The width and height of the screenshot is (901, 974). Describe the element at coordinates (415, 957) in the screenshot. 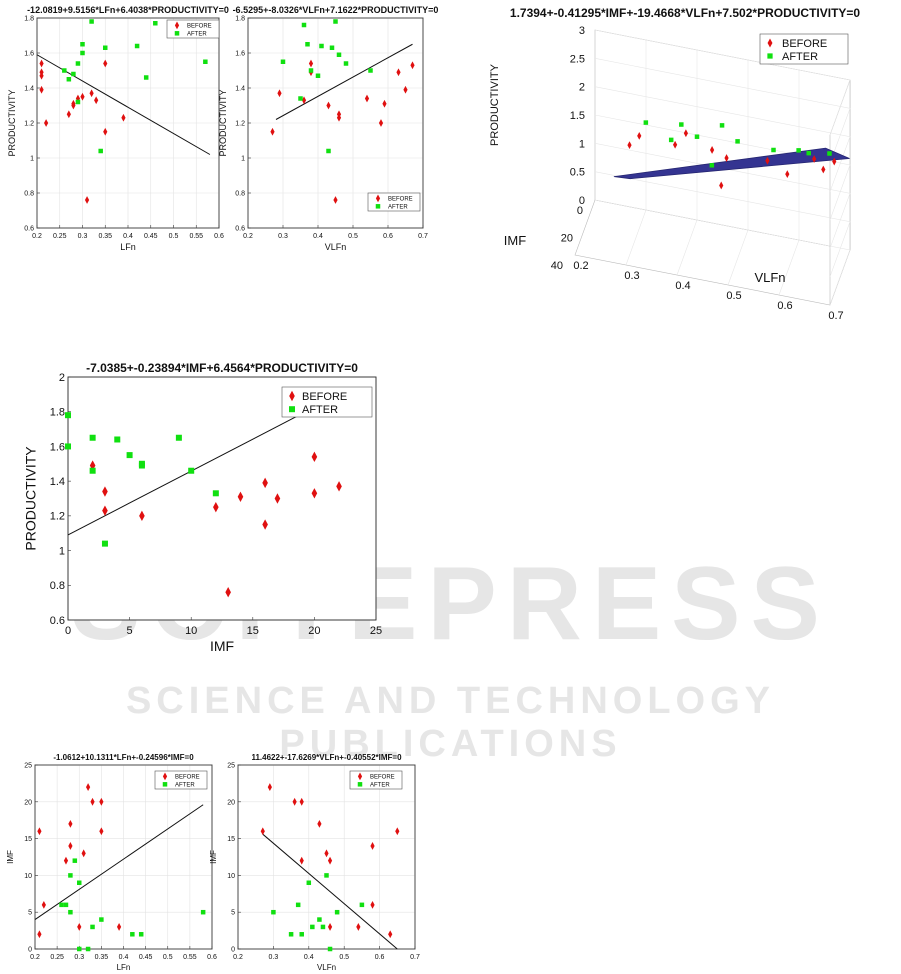

I see `x-tick-label: 0.7` at that location.